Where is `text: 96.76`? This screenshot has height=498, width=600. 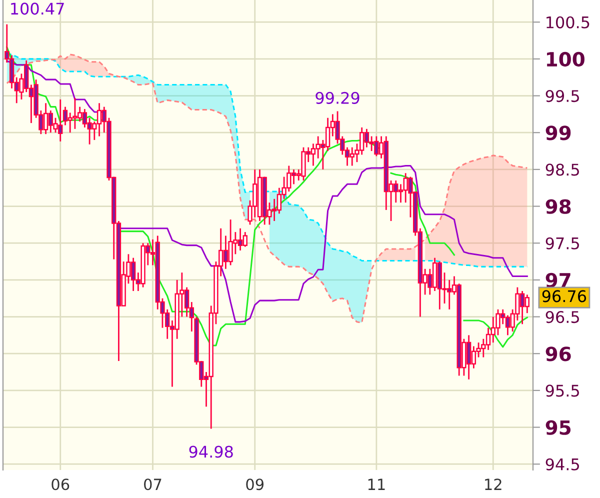 text: 96.76 is located at coordinates (564, 296).